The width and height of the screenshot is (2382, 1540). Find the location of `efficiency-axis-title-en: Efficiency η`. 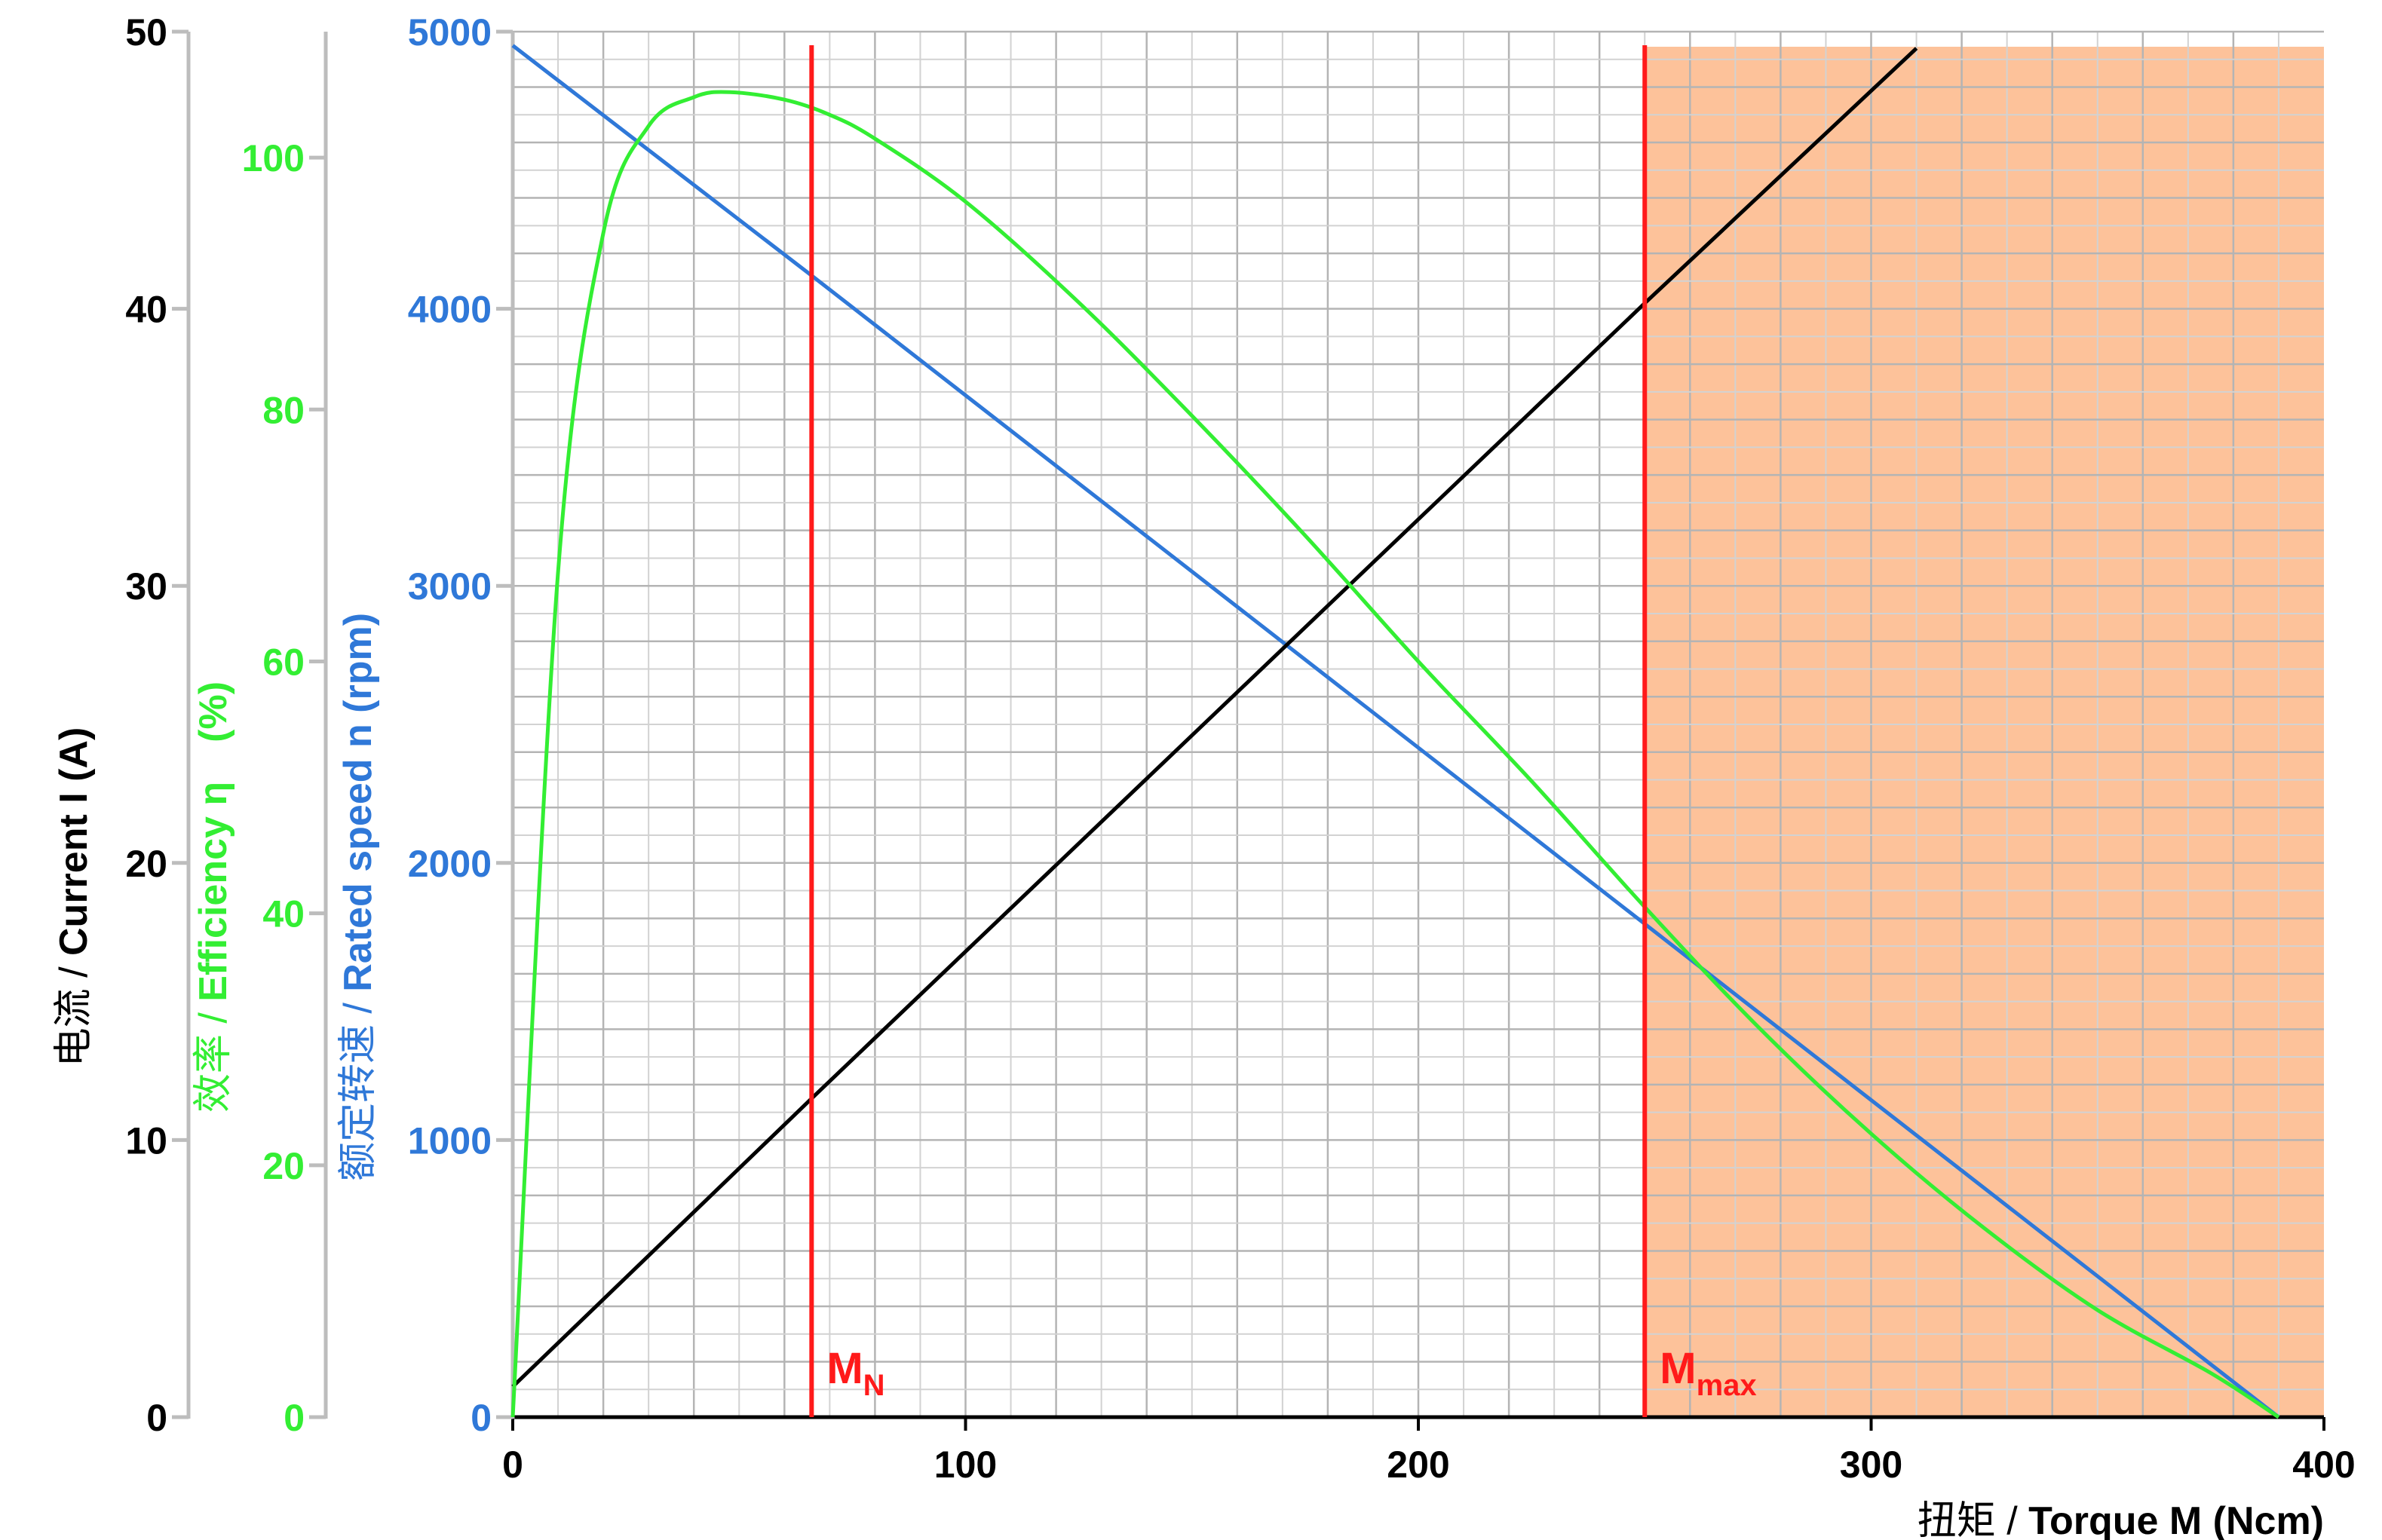

efficiency-axis-title-en: Efficiency η is located at coordinates (214, 892).